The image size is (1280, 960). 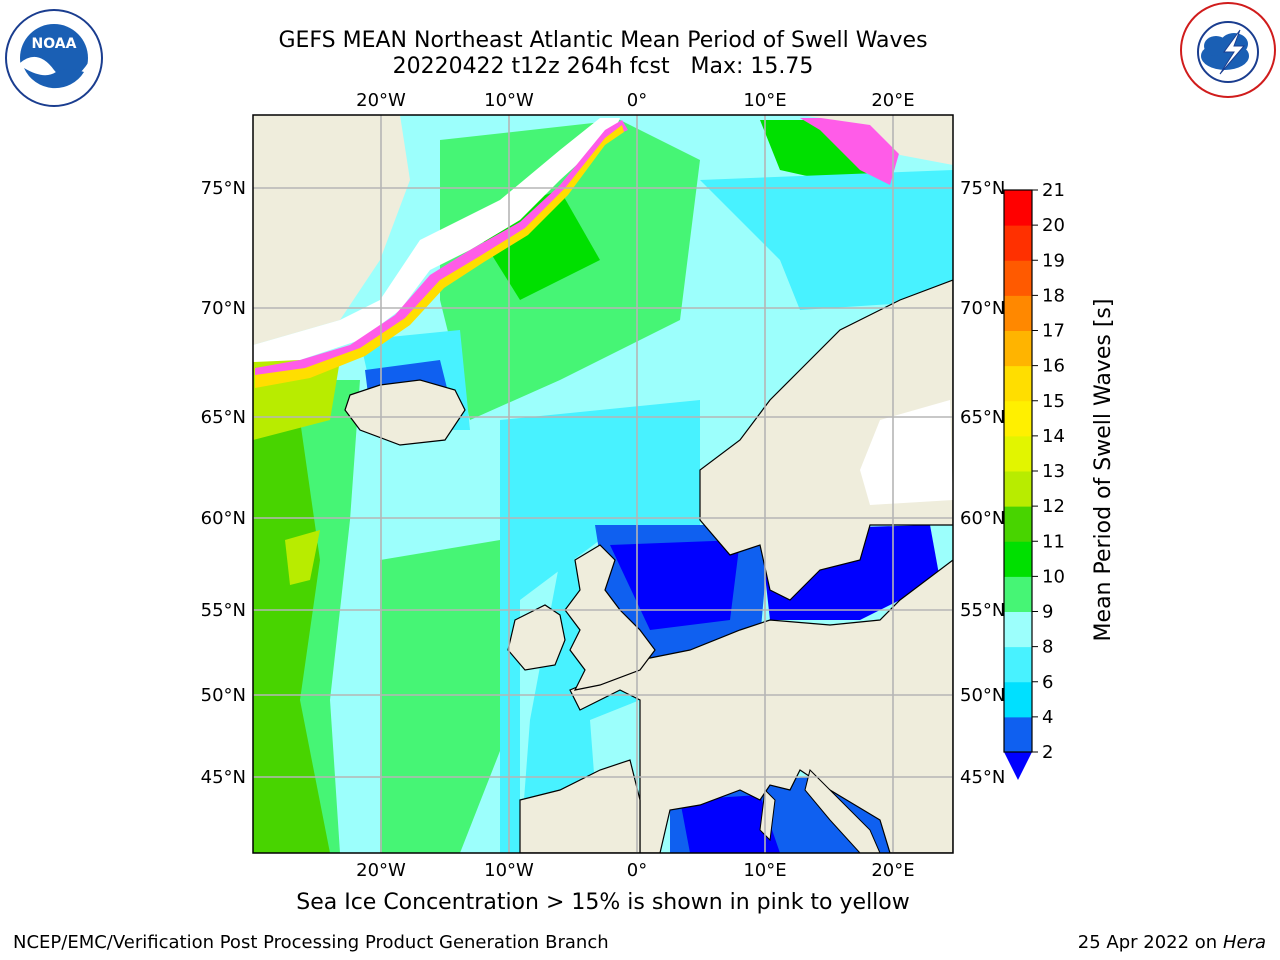 I want to click on gulf-of-bothnia-no-data, so click(x=906, y=452).